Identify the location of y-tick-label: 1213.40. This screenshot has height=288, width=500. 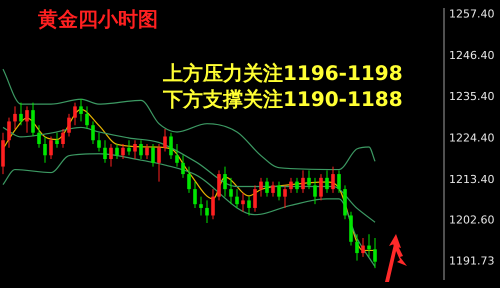
(471, 179).